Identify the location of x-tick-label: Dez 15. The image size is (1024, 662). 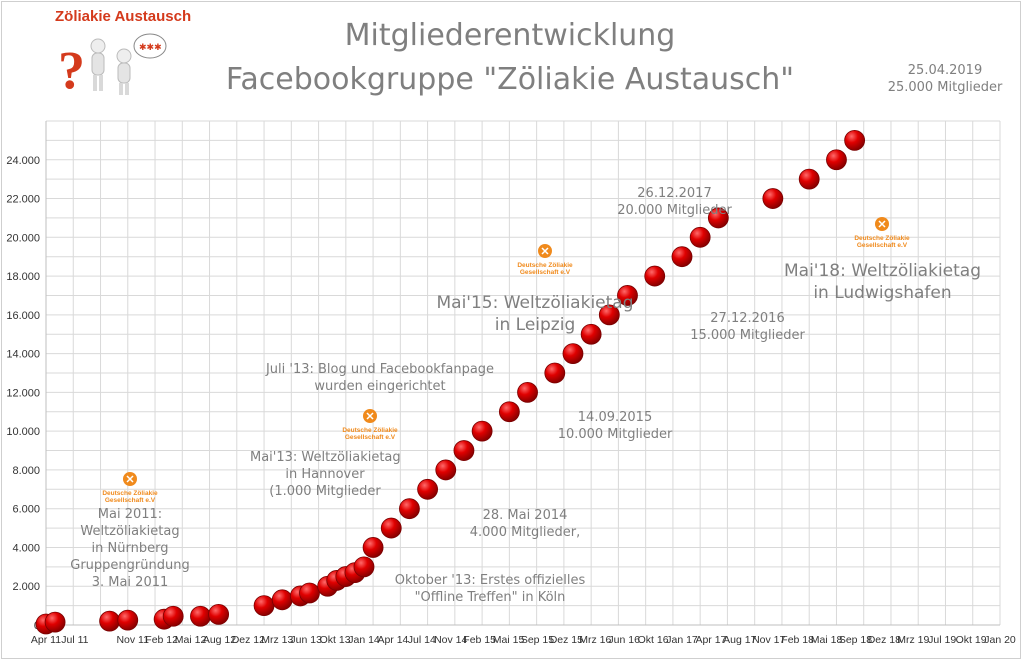
(566, 640).